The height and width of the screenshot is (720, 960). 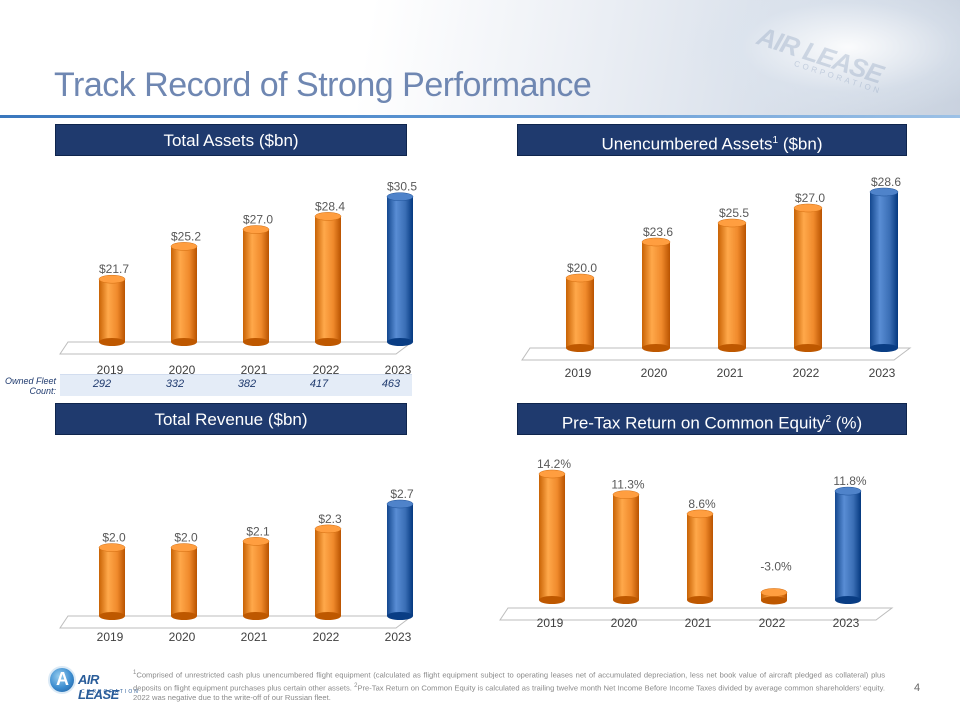 I want to click on value-label-2020: 11.3%, so click(x=627, y=485).